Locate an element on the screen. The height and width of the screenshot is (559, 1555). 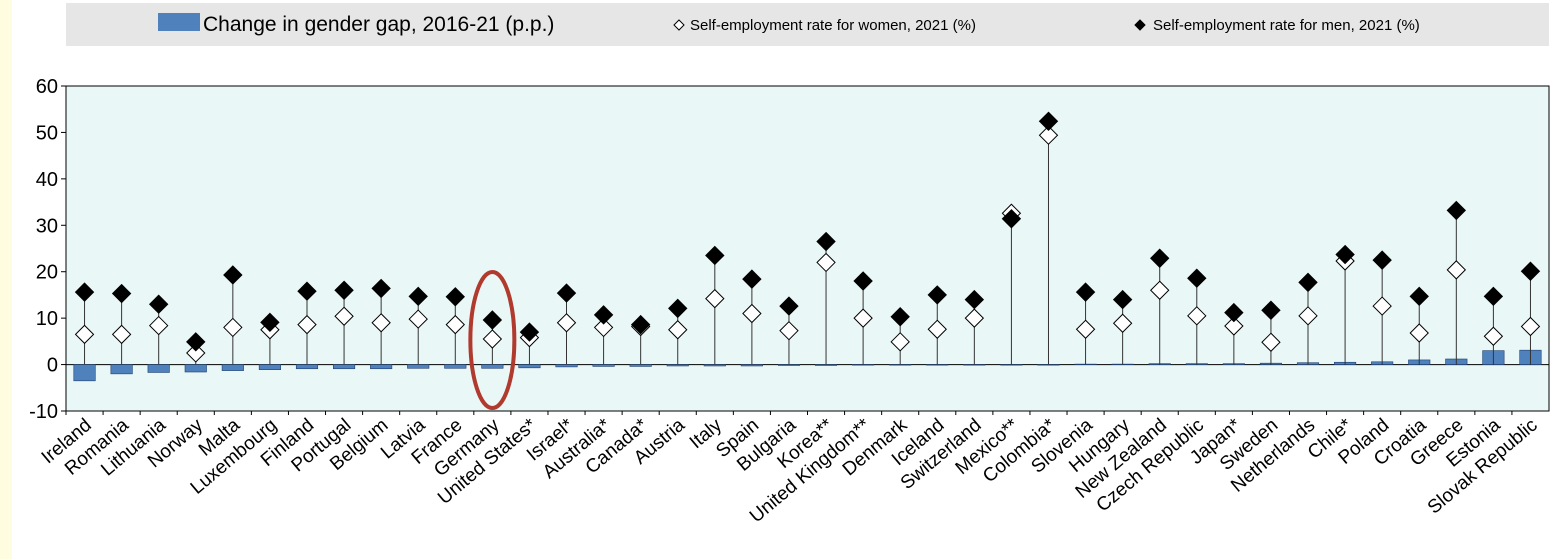
highlight-group is located at coordinates (492, 340).